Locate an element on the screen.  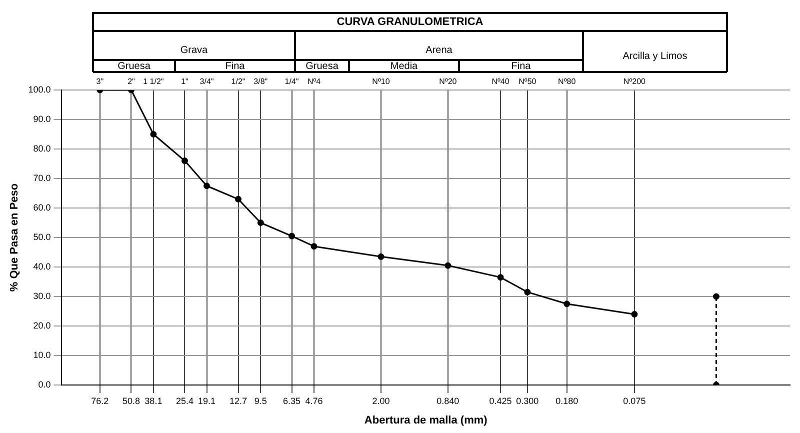
text: Nº10 is located at coordinates (381, 81).